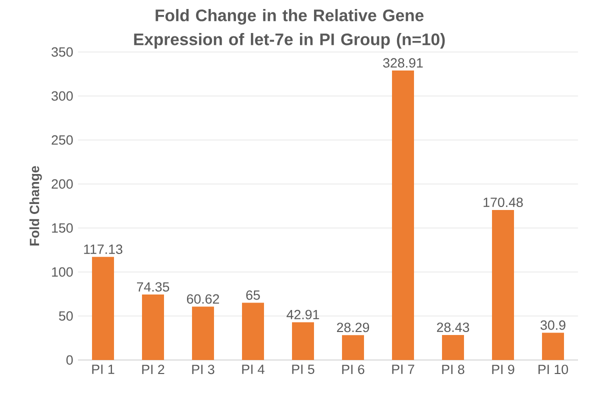 The image size is (606, 399). Describe the element at coordinates (353, 327) in the screenshot. I see `data-label: 28.29` at that location.